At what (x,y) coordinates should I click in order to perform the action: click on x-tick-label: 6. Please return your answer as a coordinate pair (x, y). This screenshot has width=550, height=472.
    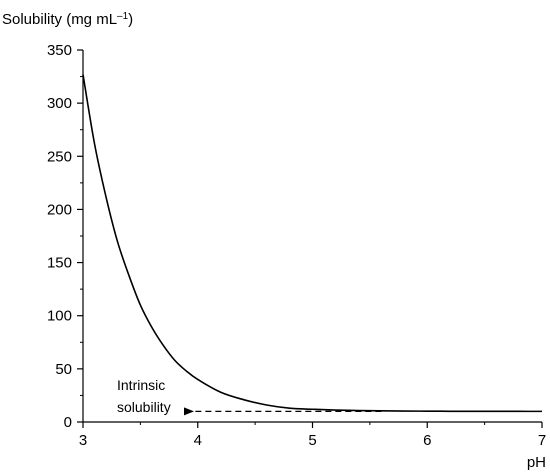
    Looking at the image, I should click on (427, 440).